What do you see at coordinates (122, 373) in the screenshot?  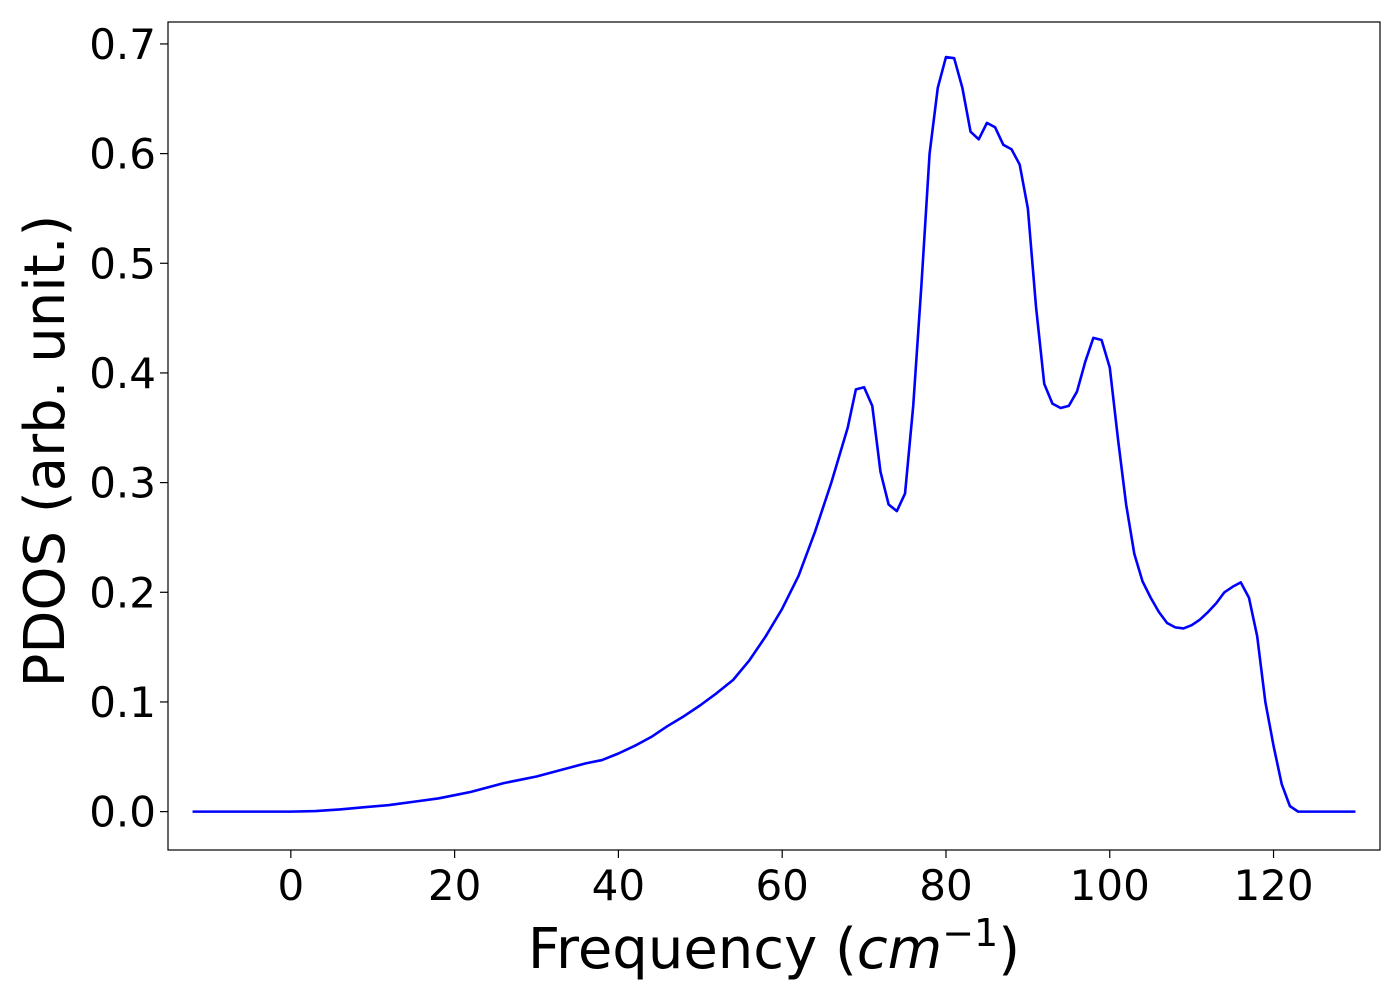 I see `y-tick-label: 0.4` at bounding box center [122, 373].